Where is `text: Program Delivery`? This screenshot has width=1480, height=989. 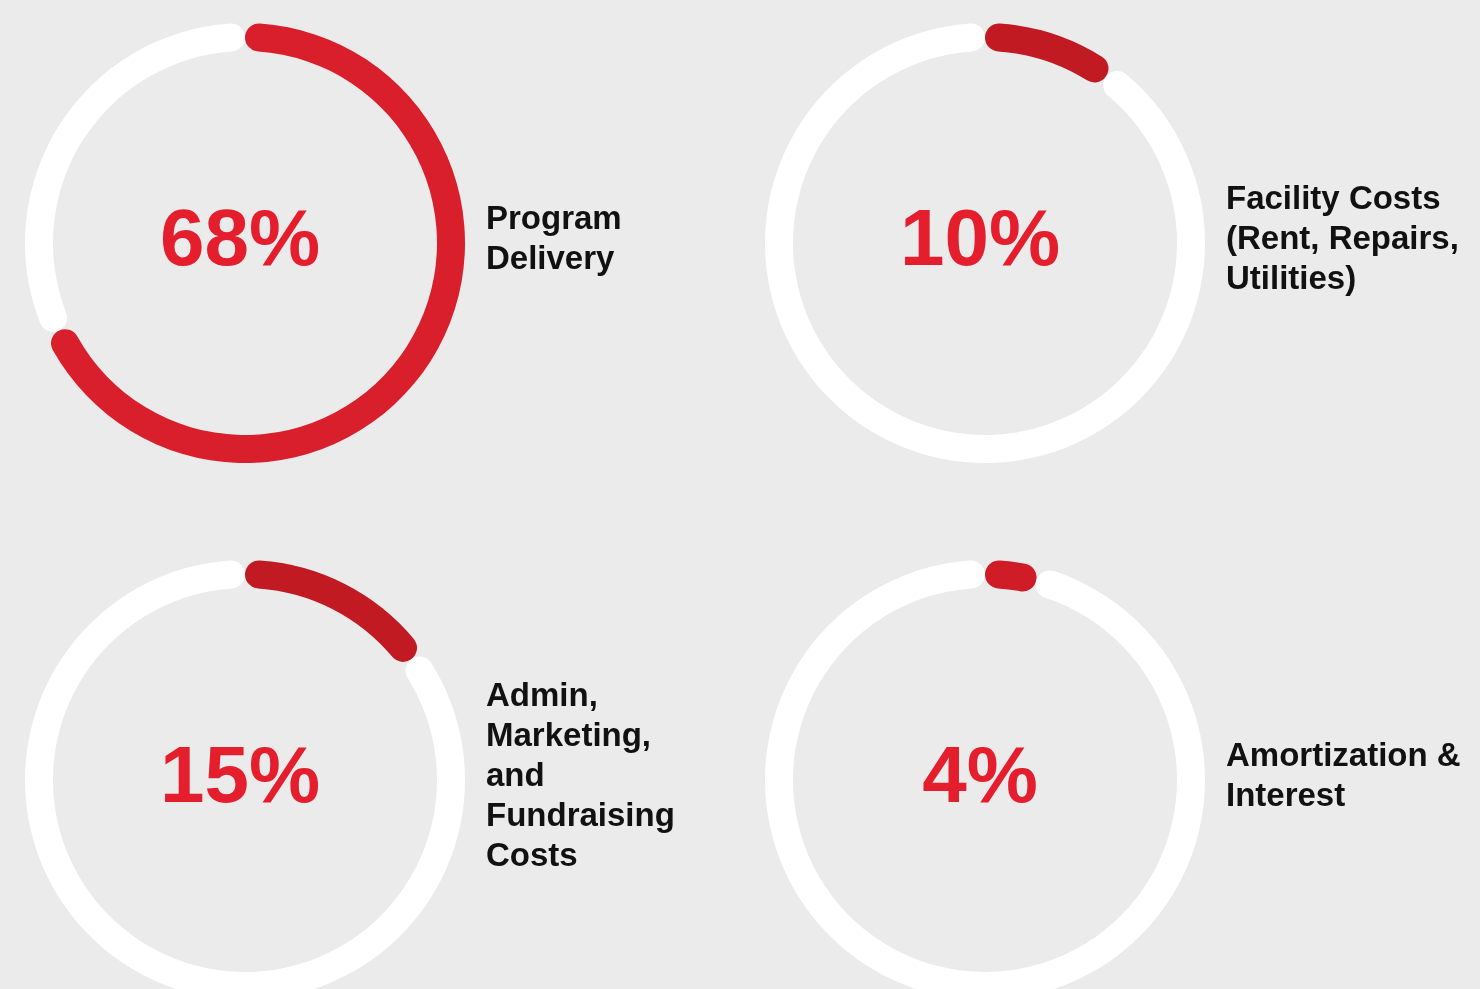
text: Program Delivery is located at coordinates (554, 238).